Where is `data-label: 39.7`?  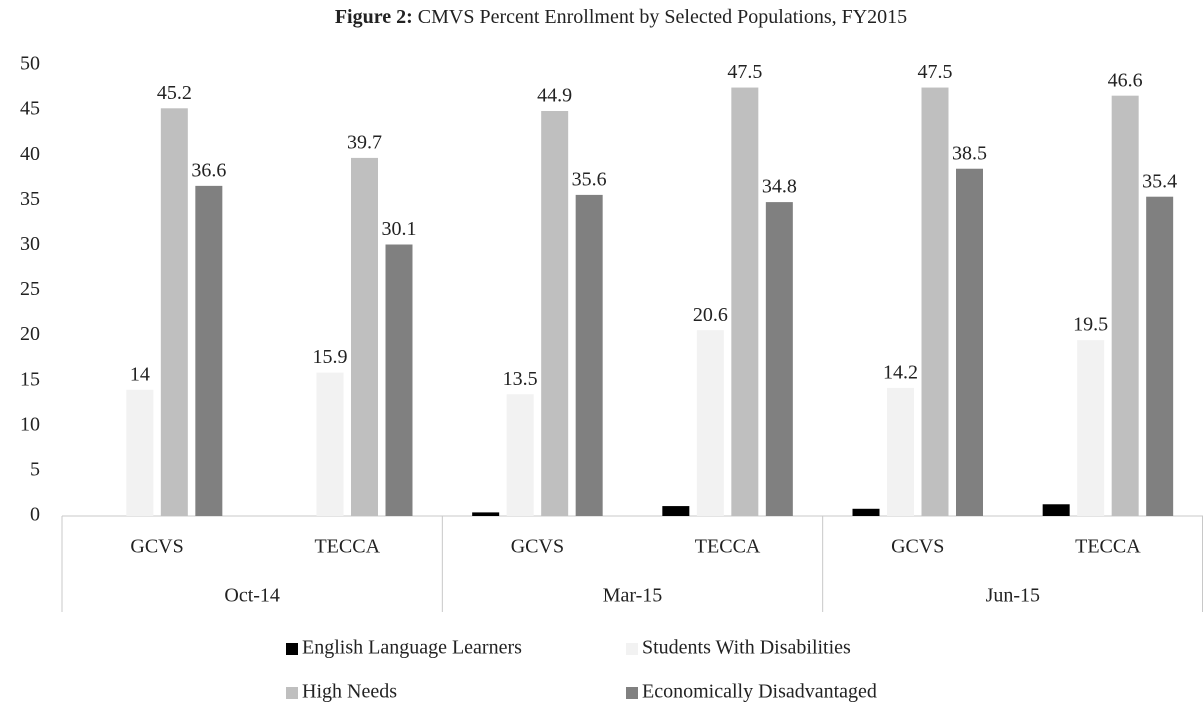
data-label: 39.7 is located at coordinates (364, 142).